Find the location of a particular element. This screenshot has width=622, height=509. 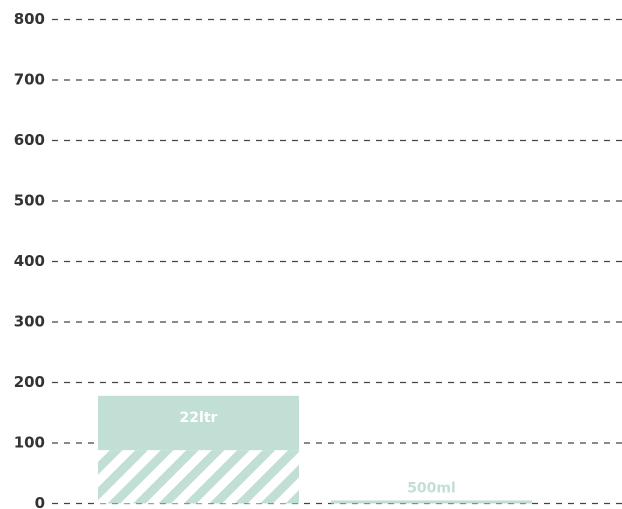

y-axis-tick-labels: 0 100 200 300 400 500 600 700 800 is located at coordinates (29, 259).